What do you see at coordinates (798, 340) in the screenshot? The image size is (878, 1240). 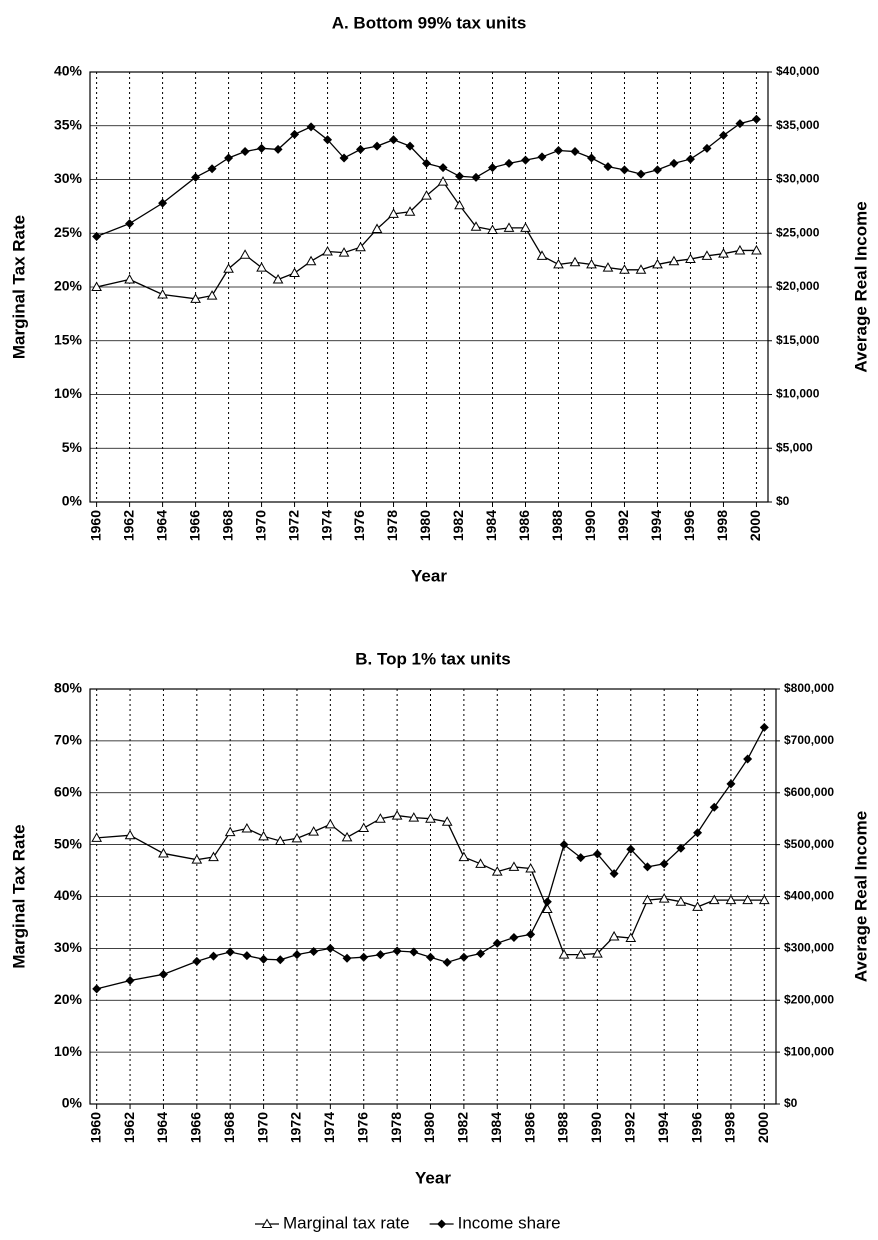 I see `y2-tick-label: $15,000` at bounding box center [798, 340].